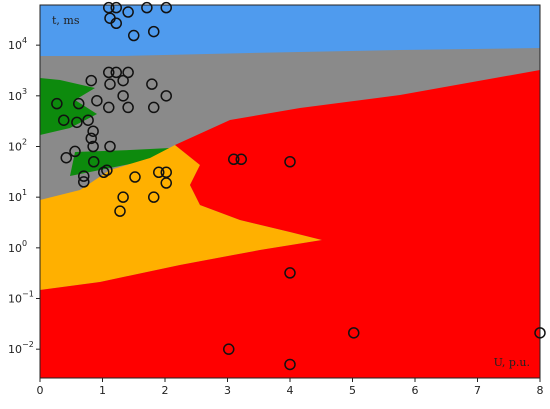 The width and height of the screenshot is (550, 409). I want to click on x-tick-label: 6, so click(415, 390).